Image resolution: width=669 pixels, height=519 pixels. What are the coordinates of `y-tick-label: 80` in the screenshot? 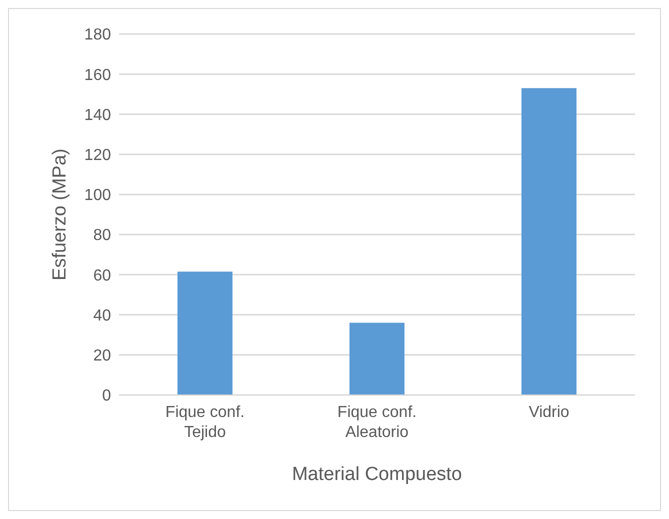 It's located at (102, 235).